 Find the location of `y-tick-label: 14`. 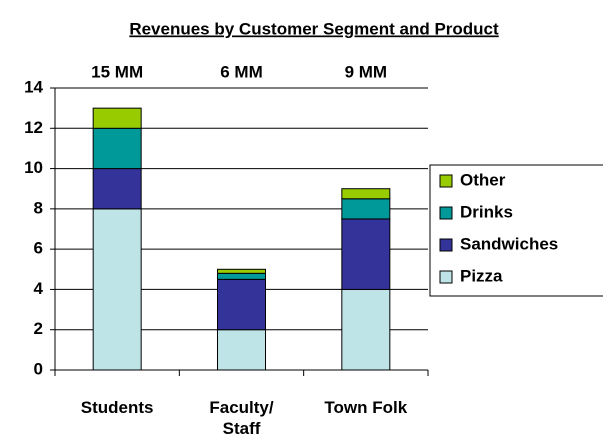

y-tick-label: 14 is located at coordinates (33, 86).